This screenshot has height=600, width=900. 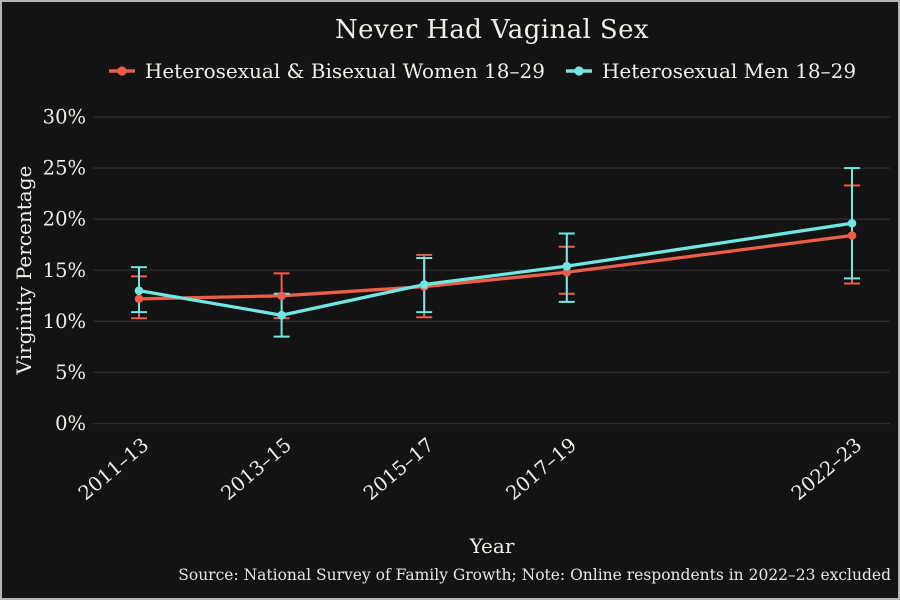 What do you see at coordinates (398, 469) in the screenshot?
I see `x-tick-label: 2015–17` at bounding box center [398, 469].